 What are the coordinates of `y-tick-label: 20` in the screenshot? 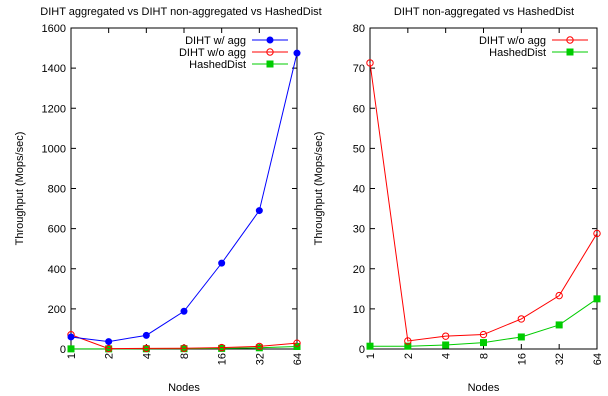 It's located at (359, 270).